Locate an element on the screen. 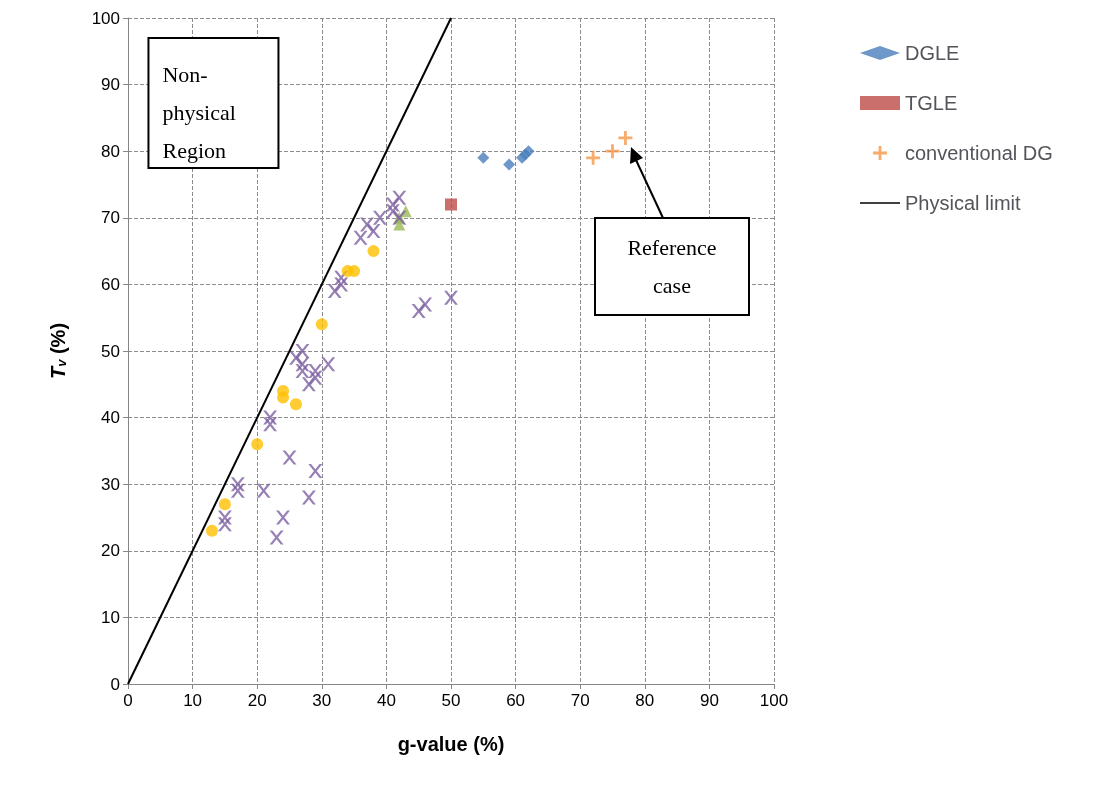  y-tick-label: 60 is located at coordinates (110, 284).